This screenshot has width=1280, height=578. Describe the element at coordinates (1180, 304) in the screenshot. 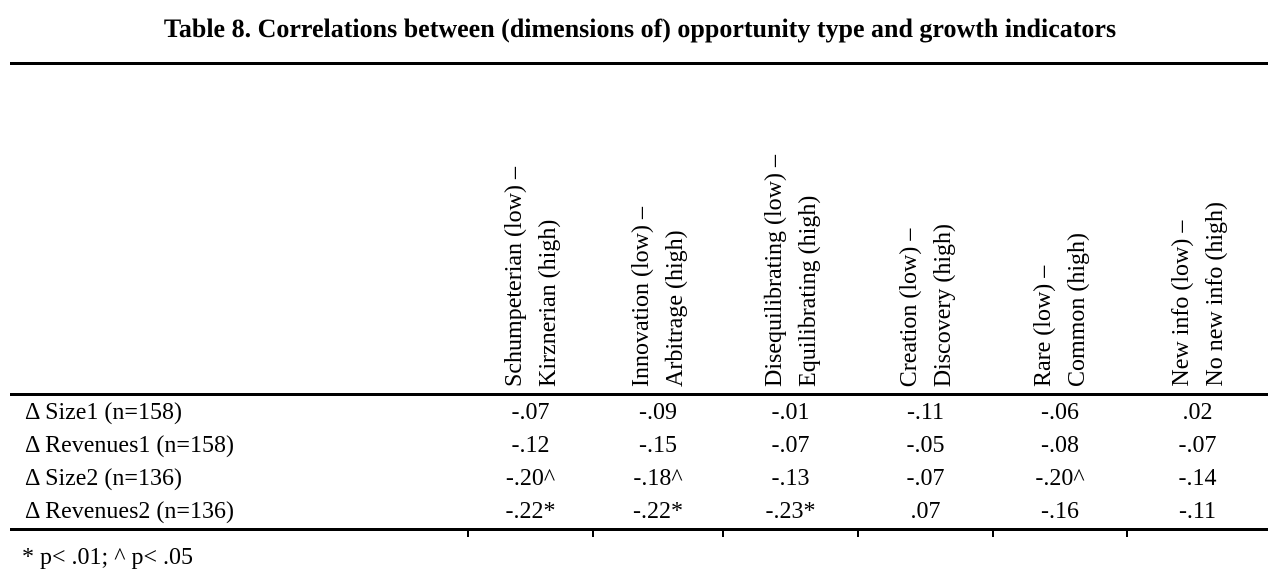

I see `header-line: New info (low) –` at that location.